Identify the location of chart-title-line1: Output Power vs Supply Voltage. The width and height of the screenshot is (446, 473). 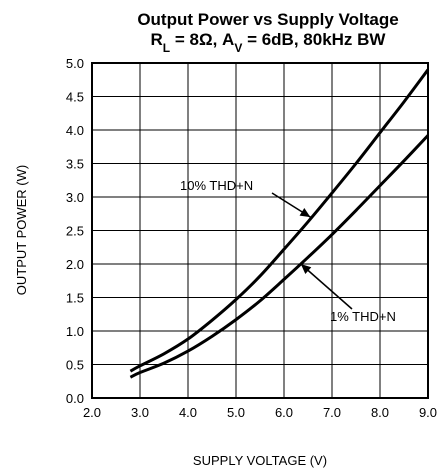
(267, 19).